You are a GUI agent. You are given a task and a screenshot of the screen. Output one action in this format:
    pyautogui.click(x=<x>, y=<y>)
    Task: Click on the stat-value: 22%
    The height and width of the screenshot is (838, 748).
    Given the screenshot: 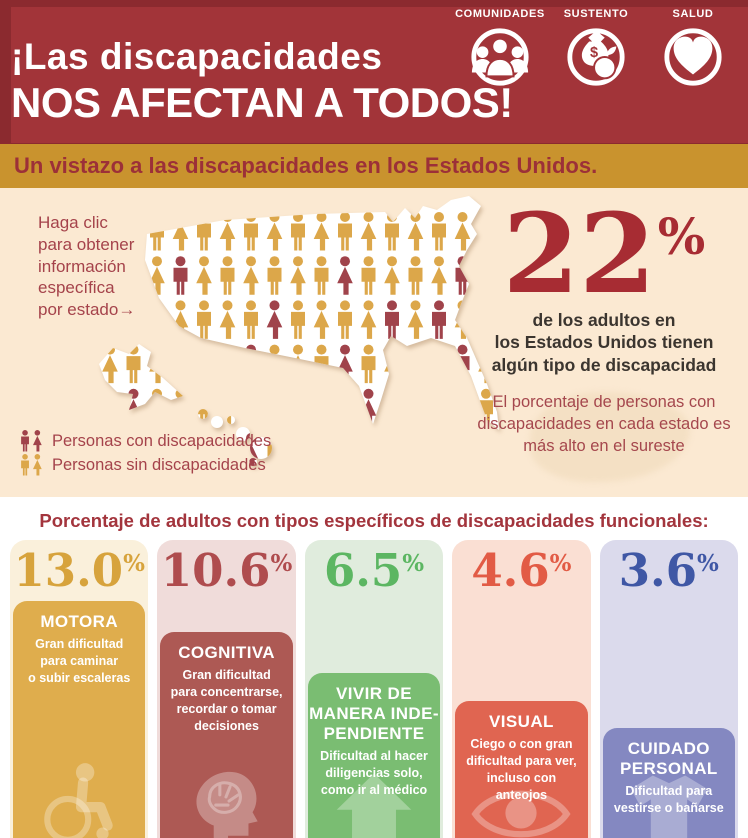 What is the action you would take?
    pyautogui.click(x=604, y=253)
    